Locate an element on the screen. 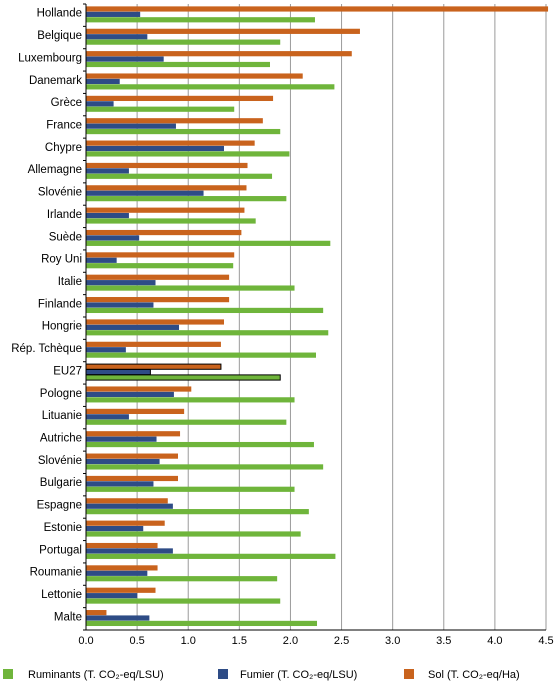 The width and height of the screenshot is (559, 688). category-label: Estonie is located at coordinates (63, 528).